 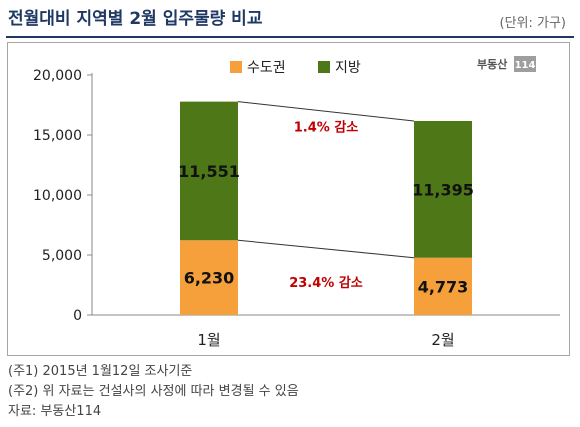 What do you see at coordinates (57, 76) in the screenshot?
I see `y-tick-label: 20,000` at bounding box center [57, 76].